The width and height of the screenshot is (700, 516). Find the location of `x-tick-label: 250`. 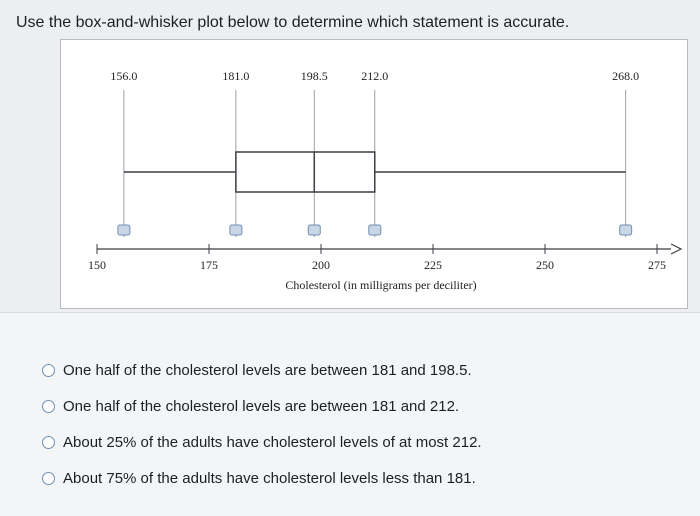

x-tick-label: 250 is located at coordinates (545, 265).